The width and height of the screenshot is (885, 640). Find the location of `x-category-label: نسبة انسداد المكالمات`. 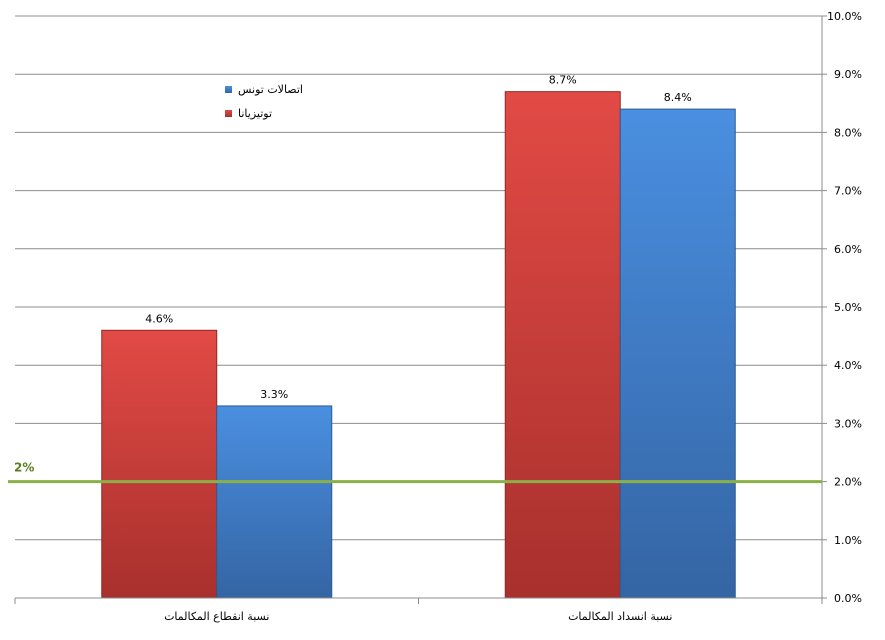

x-category-label: نسبة انسداد المكالمات is located at coordinates (620, 616).